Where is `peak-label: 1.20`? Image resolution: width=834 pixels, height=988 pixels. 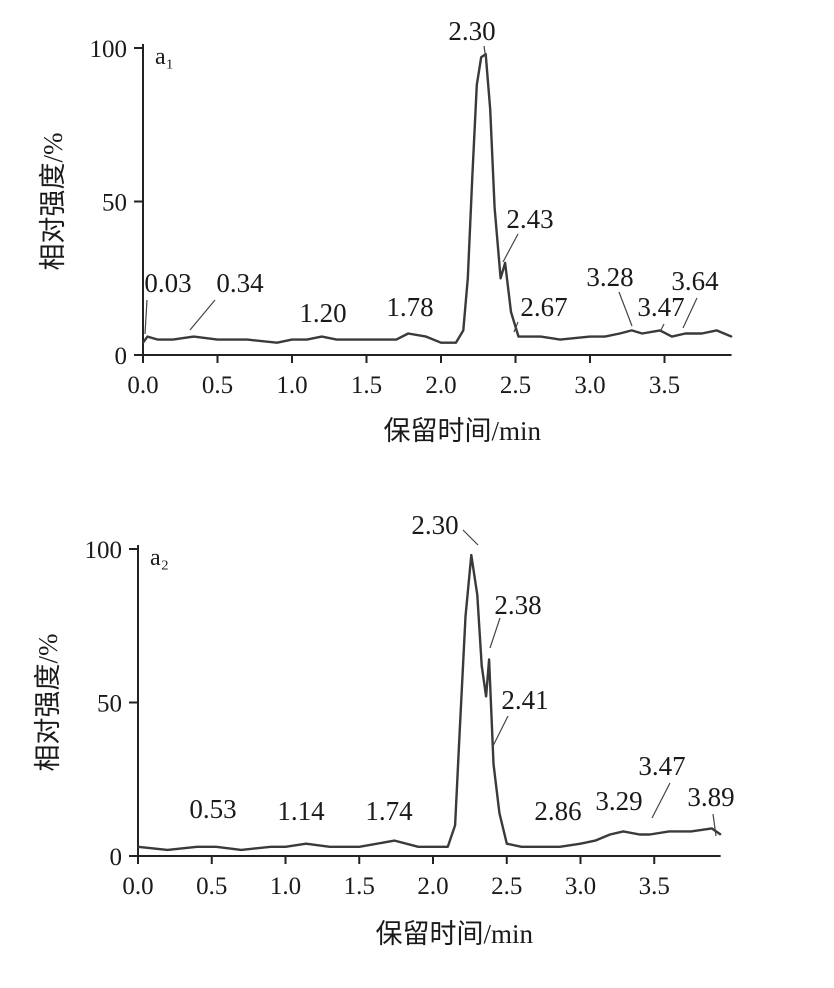
peak-label: 1.20 is located at coordinates (322, 313).